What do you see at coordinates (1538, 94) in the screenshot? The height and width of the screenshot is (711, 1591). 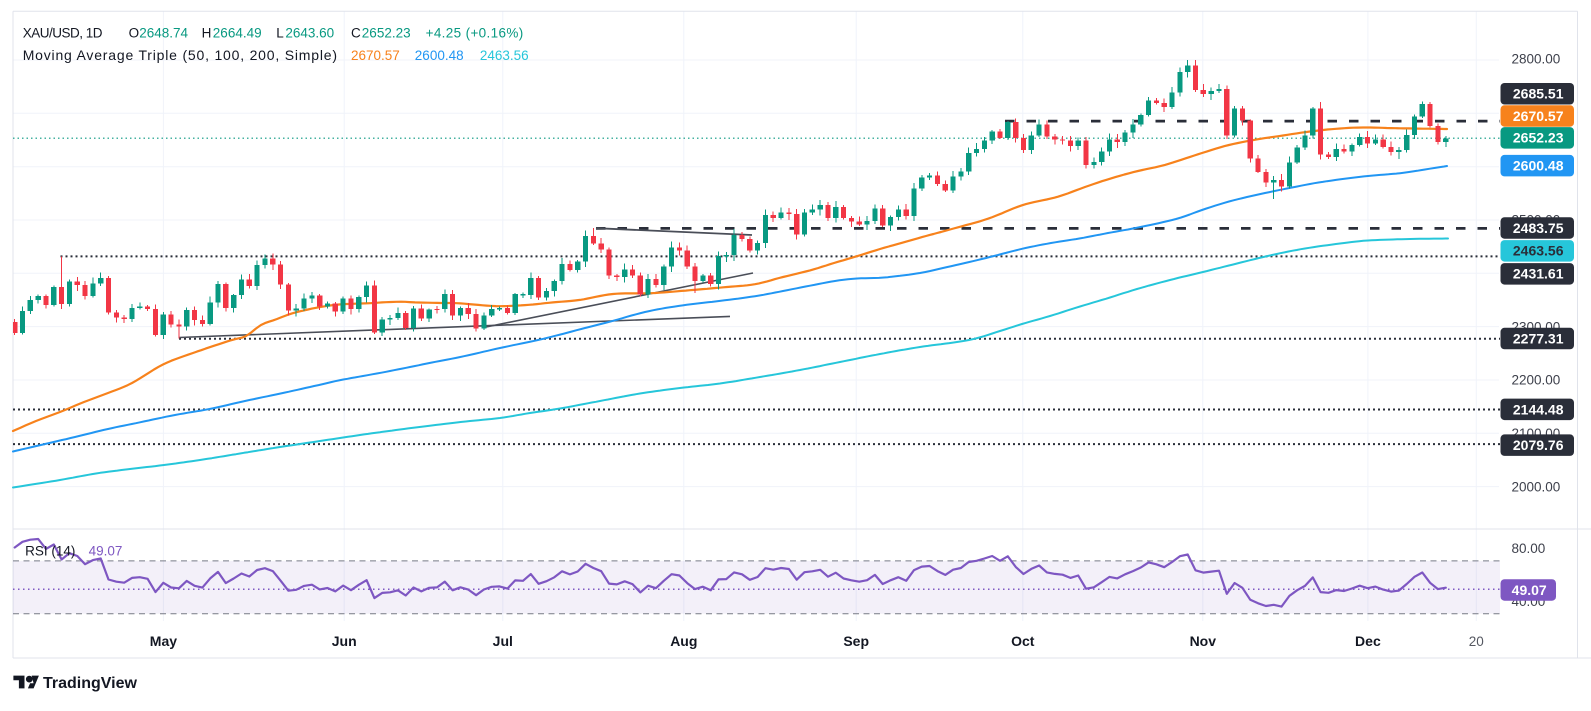 I see `svg-text: 2685.51` at bounding box center [1538, 94].